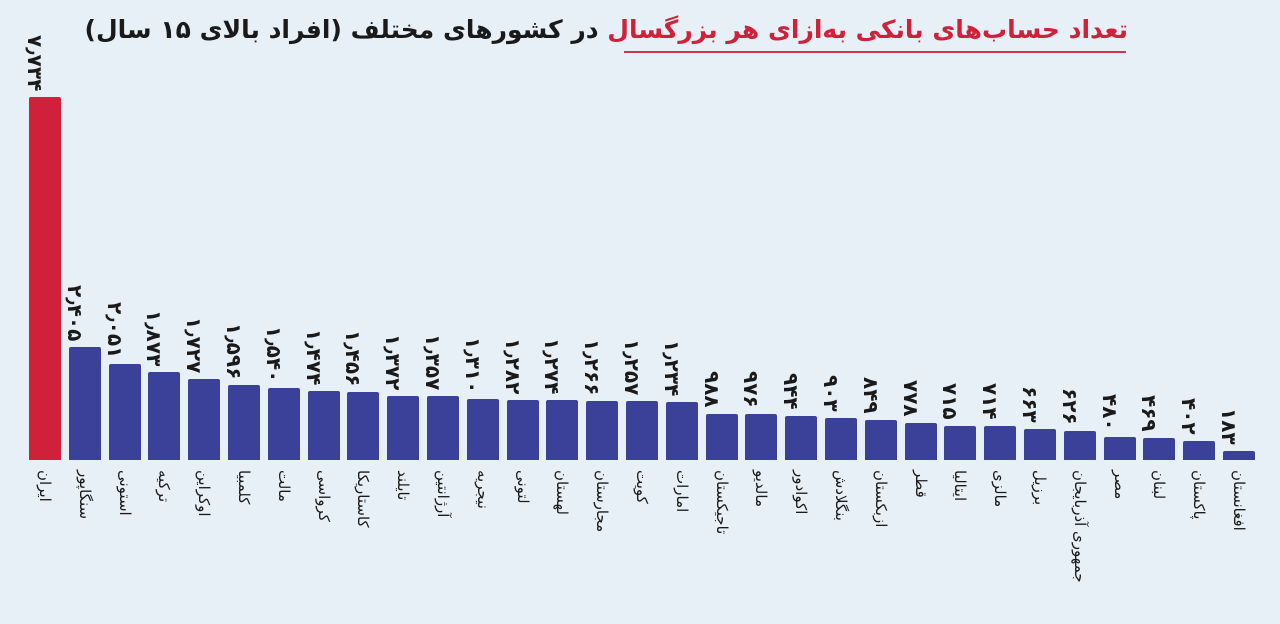 The image size is (1280, 624). I want to click on value-text: ۱٫۷۲۷, so click(194, 345).